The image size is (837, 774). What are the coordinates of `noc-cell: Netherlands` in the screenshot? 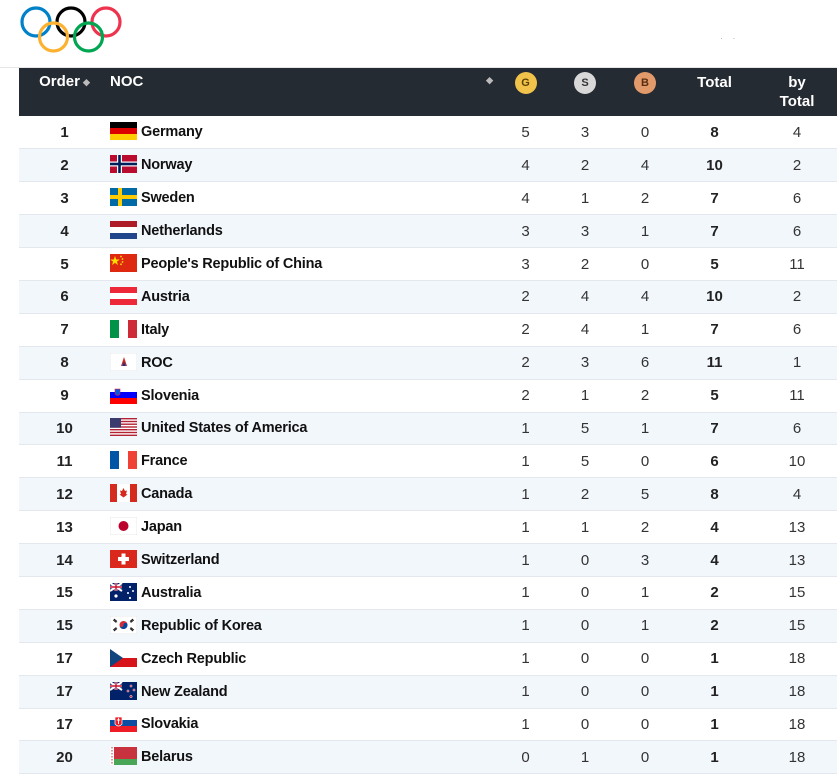 It's located at (304, 231).